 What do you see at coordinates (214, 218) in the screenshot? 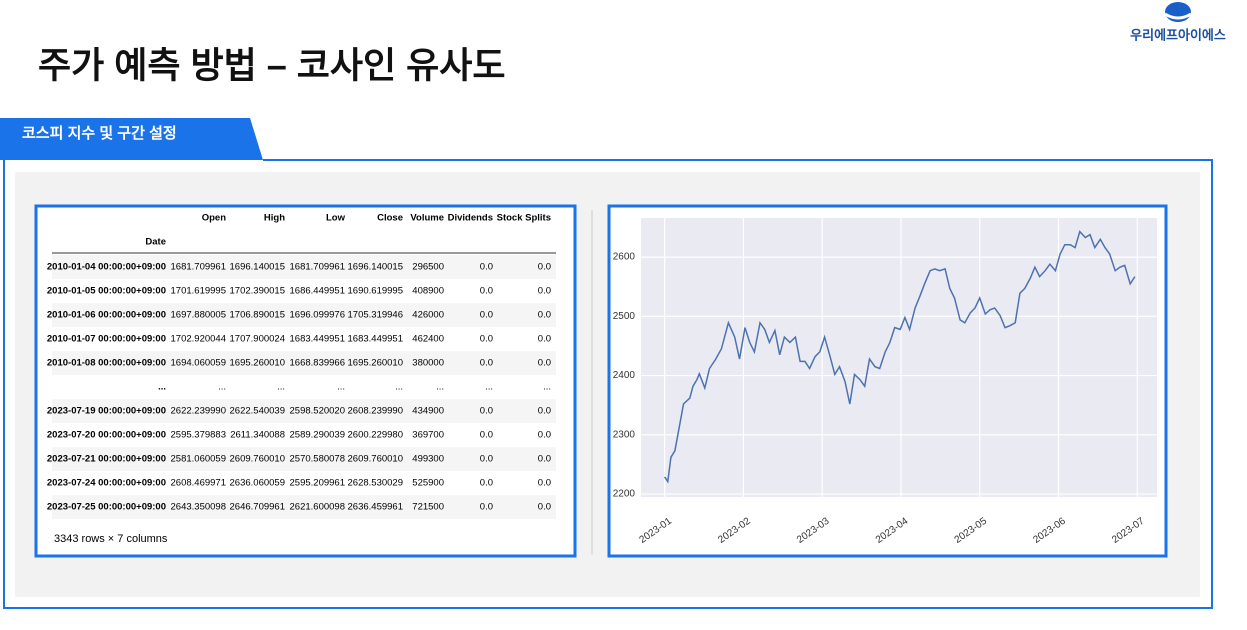
I see `column-header: Open` at bounding box center [214, 218].